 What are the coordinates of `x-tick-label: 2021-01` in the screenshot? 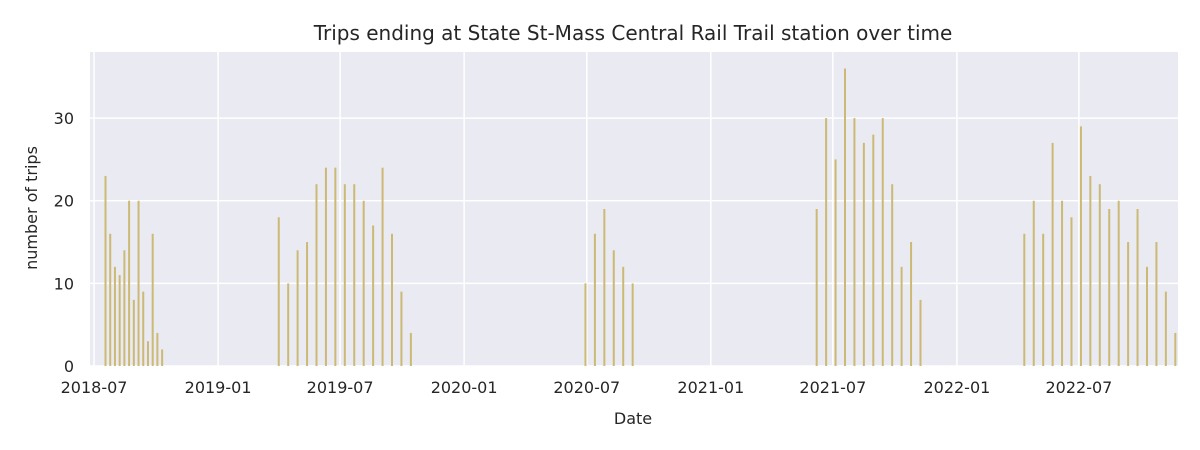 It's located at (710, 387).